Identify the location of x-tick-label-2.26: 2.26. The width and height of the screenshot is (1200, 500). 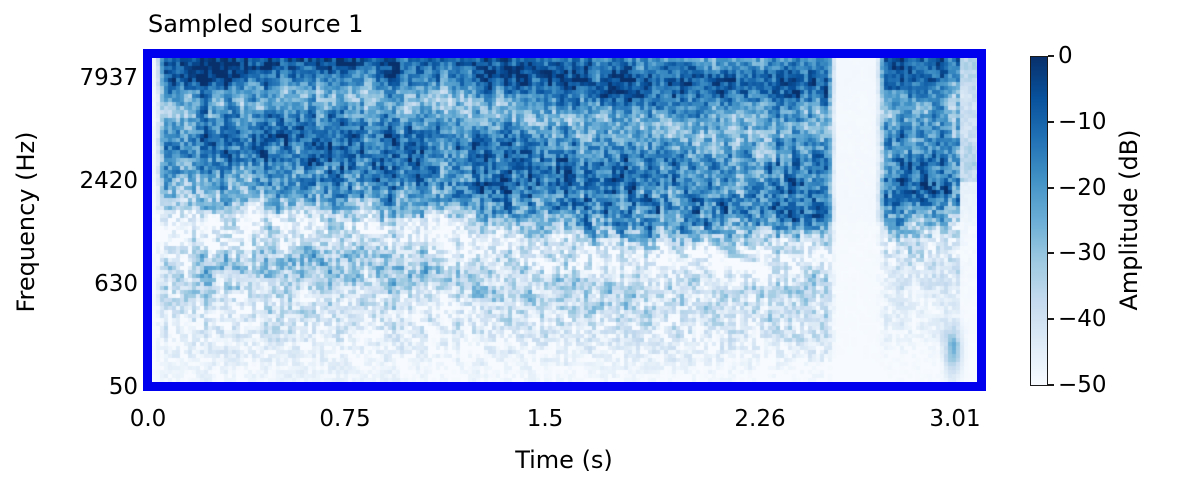
(760, 419).